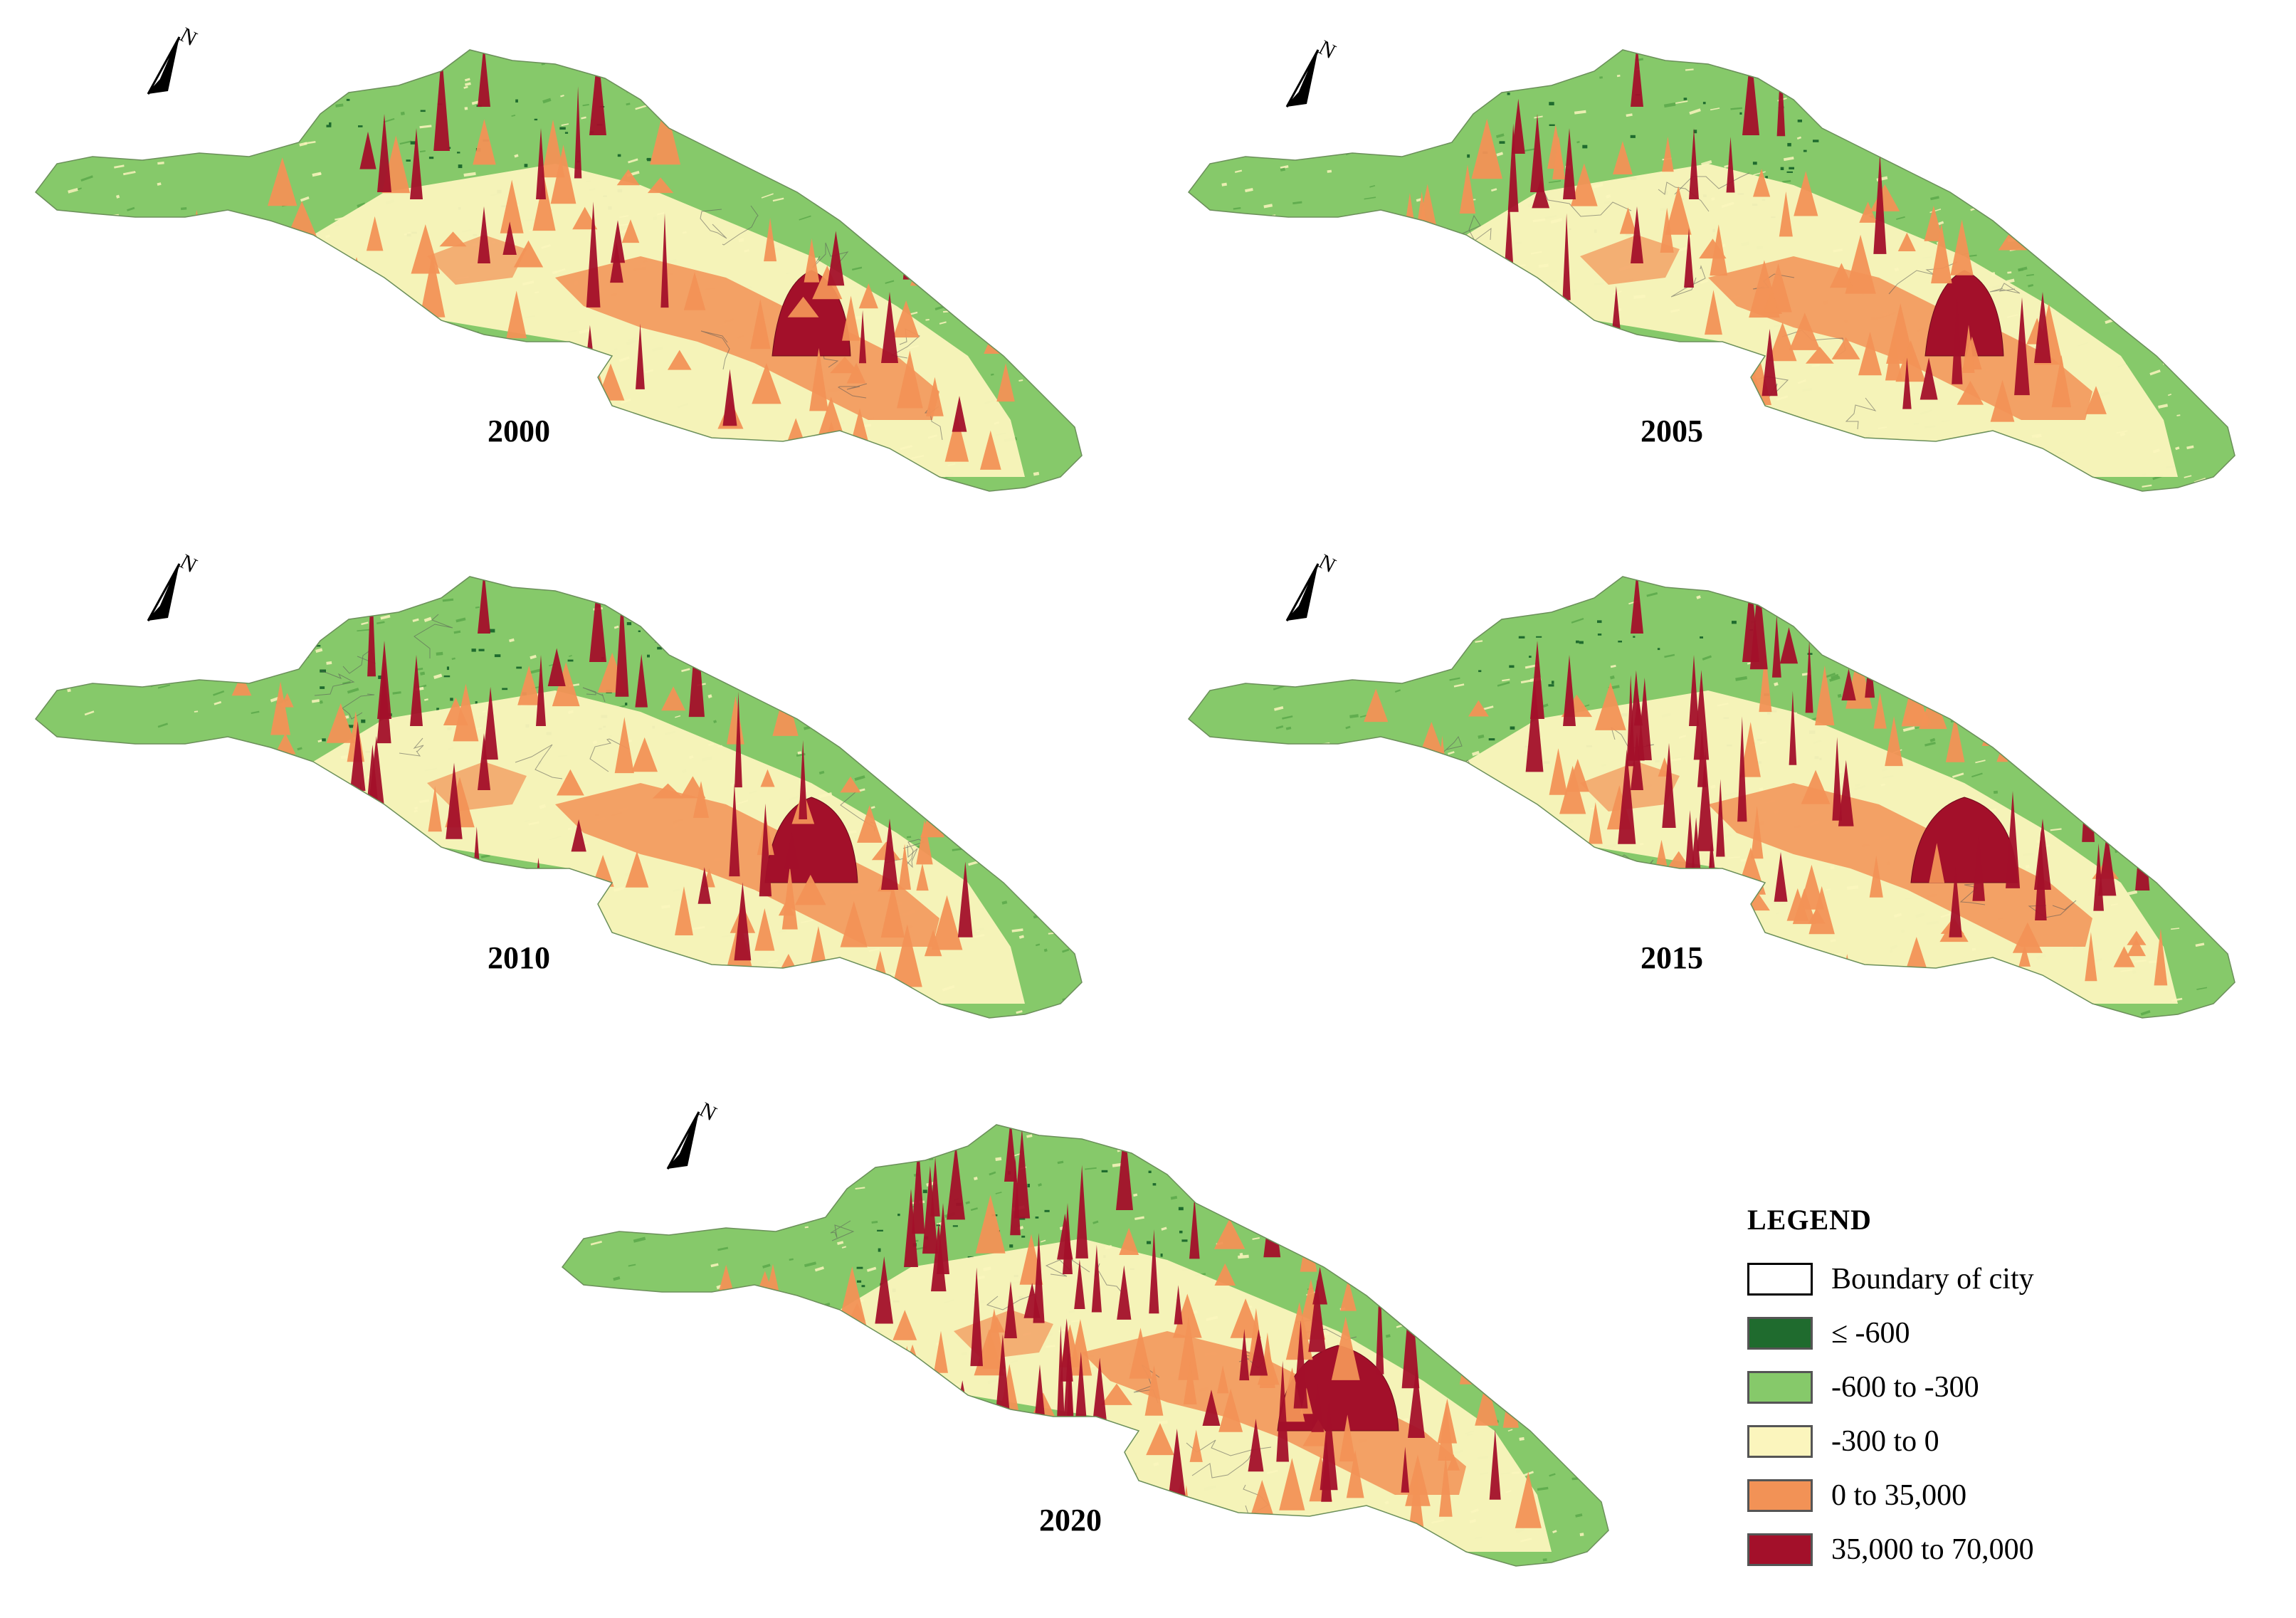 The image size is (2296, 1618). I want to click on year-label: 2010, so click(519, 958).